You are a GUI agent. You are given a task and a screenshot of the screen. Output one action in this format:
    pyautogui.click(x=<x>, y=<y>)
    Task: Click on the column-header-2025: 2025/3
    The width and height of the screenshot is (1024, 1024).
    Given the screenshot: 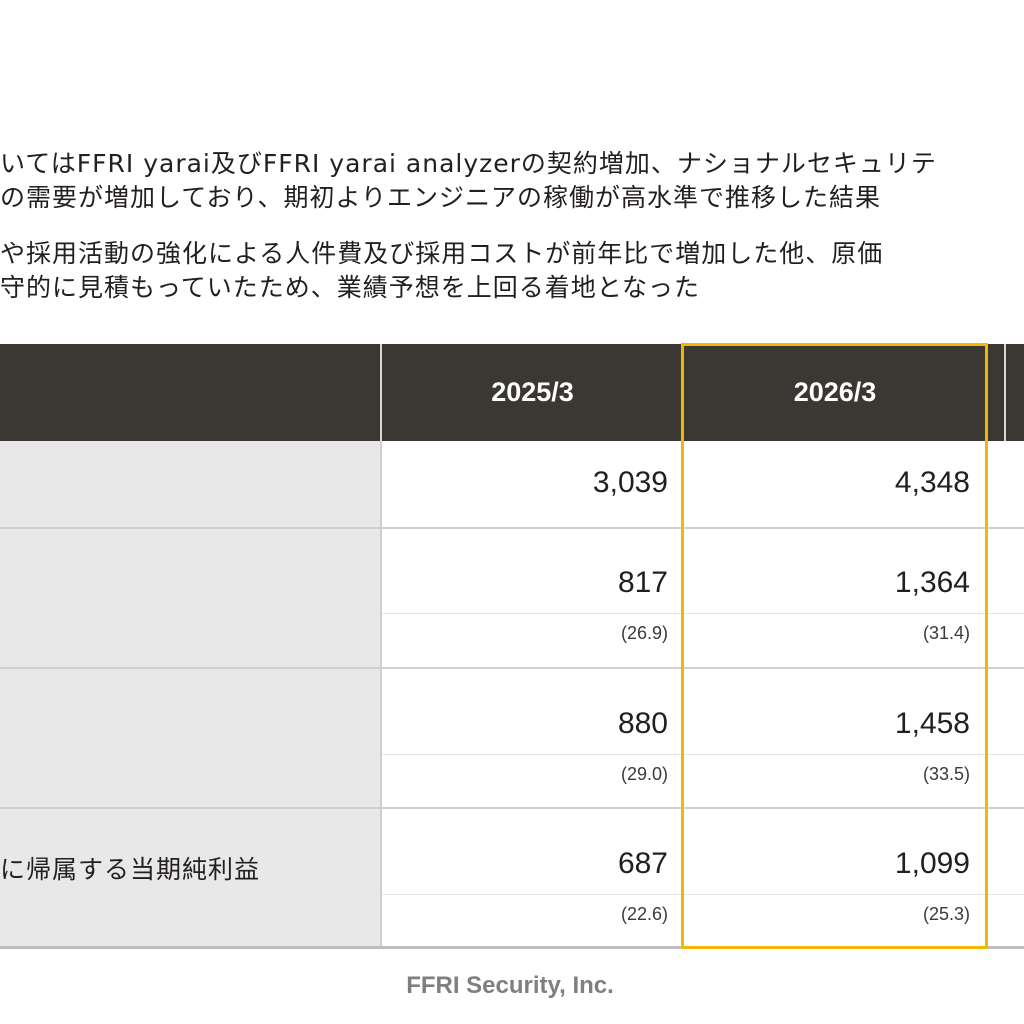 What is the action you would take?
    pyautogui.click(x=532, y=392)
    